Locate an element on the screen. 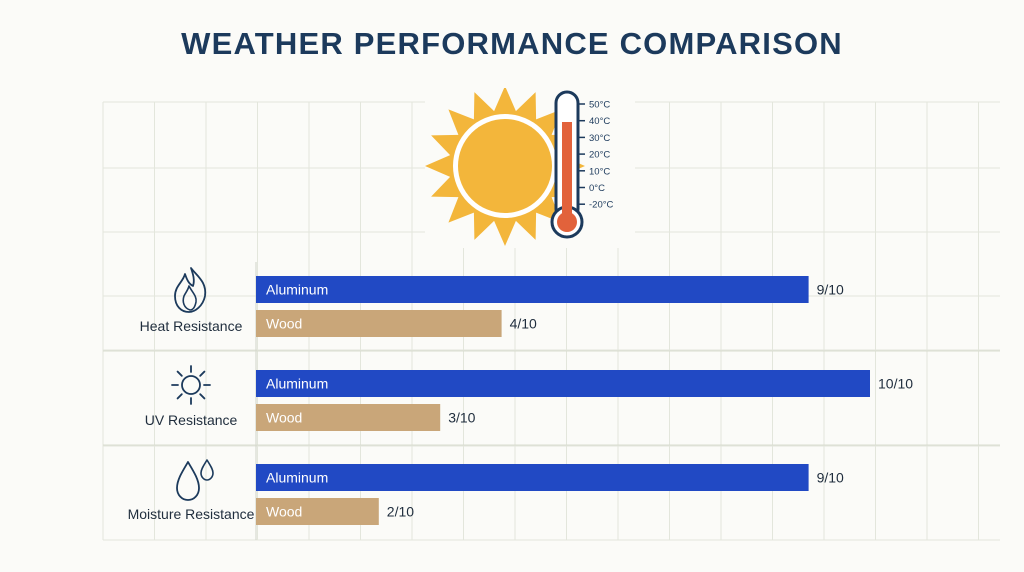 This screenshot has width=1024, height=572. thermometer-scale-label: 0°C is located at coordinates (597, 188).